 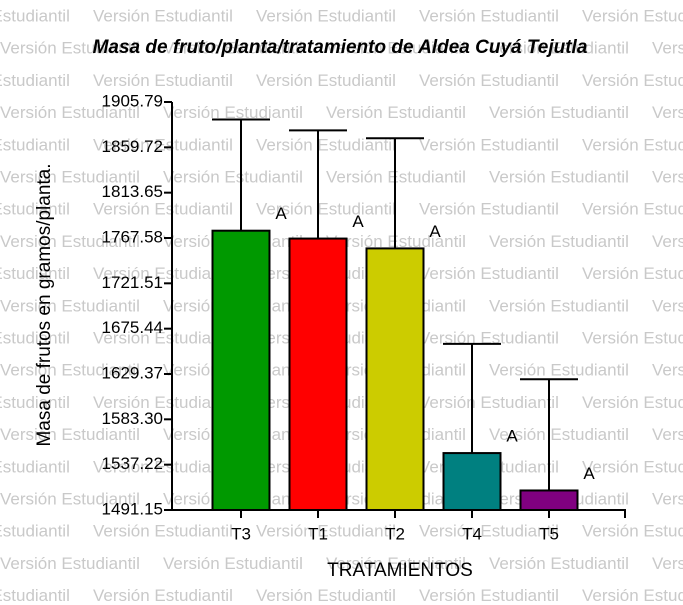 What do you see at coordinates (132, 146) in the screenshot?
I see `y-tick-label: 1859.72` at bounding box center [132, 146].